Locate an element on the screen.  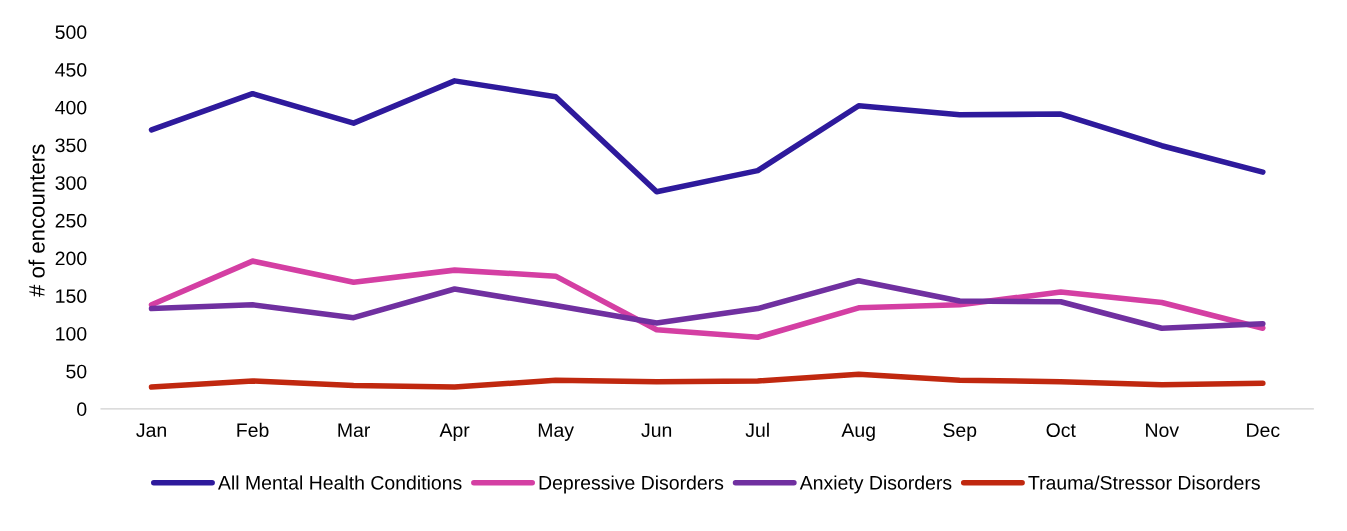
y-tick-label: 350 is located at coordinates (71, 145).